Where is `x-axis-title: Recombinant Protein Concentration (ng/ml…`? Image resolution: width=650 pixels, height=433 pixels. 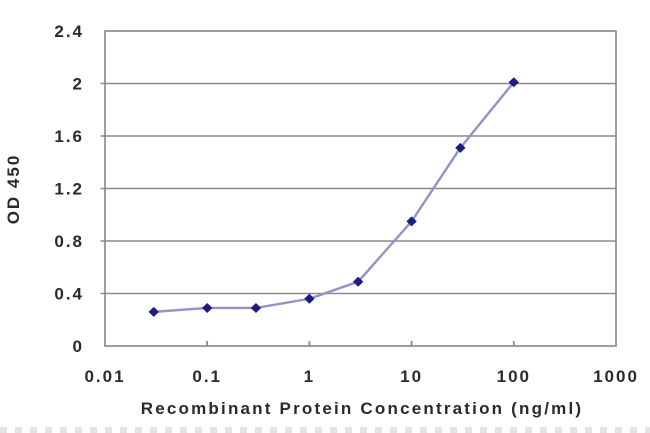 x-axis-title: Recombinant Protein Concentration (ng/ml… is located at coordinates (362, 408).